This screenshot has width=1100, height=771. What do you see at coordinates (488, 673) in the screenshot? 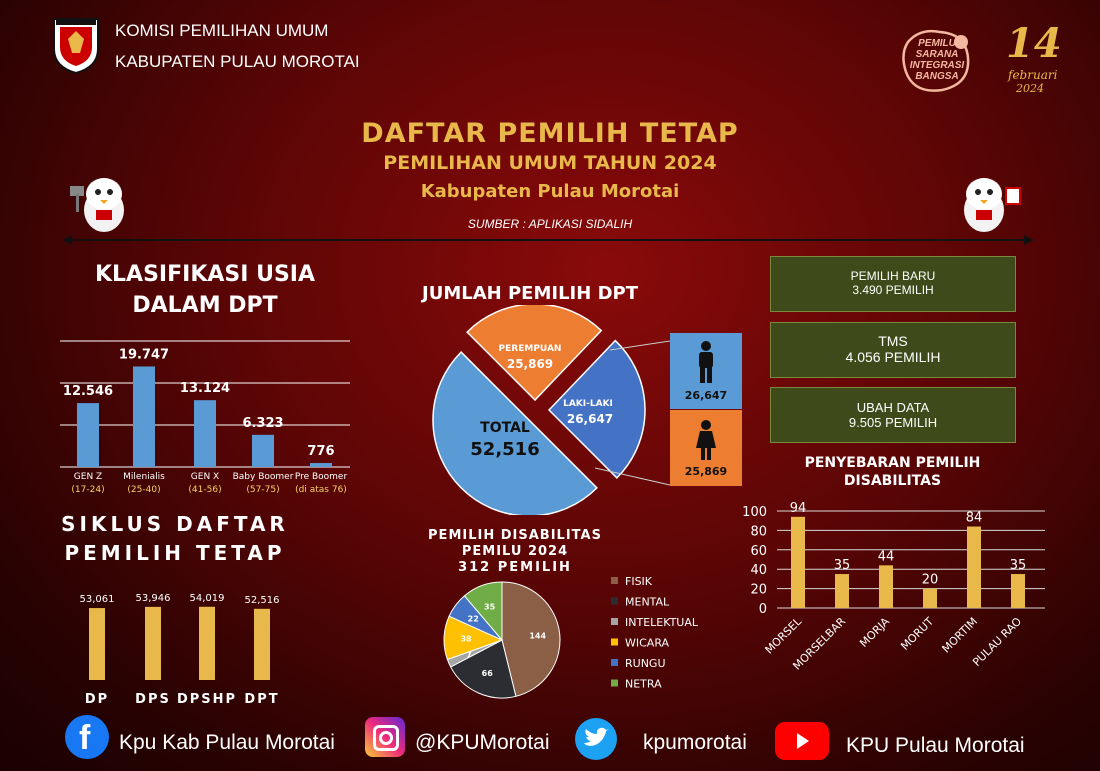
I see `disab-slice-value: 66` at bounding box center [488, 673].